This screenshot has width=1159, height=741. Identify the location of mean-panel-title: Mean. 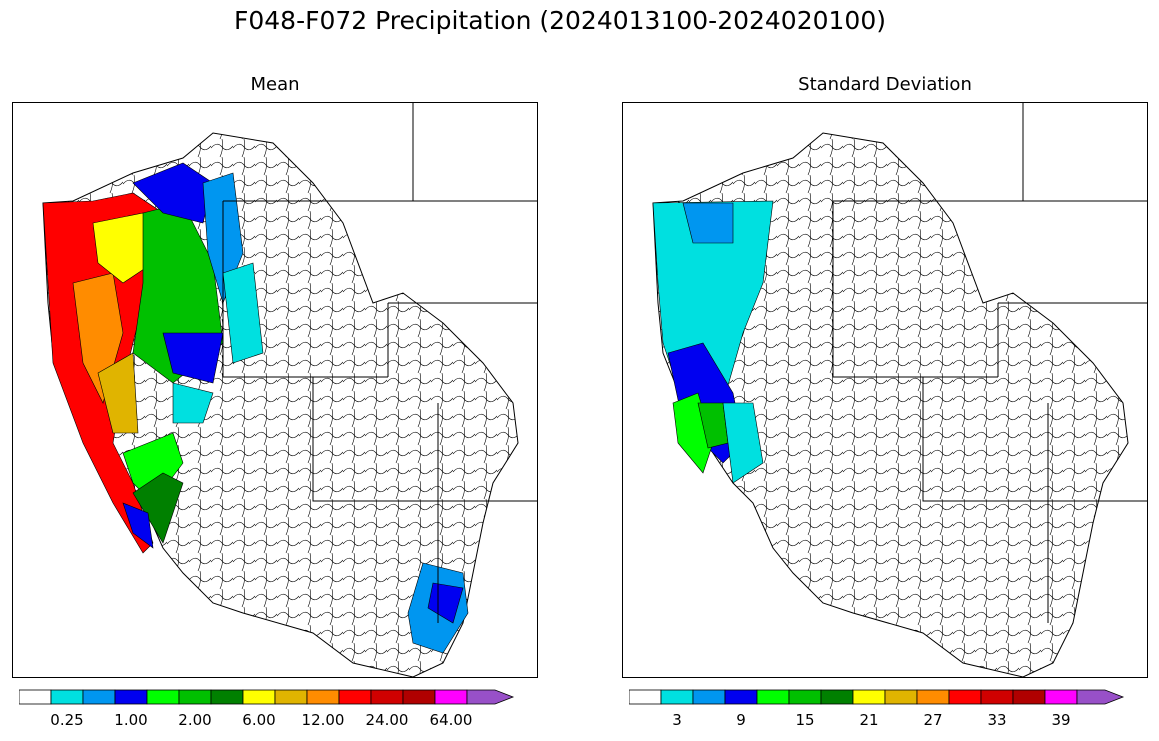
(275, 84).